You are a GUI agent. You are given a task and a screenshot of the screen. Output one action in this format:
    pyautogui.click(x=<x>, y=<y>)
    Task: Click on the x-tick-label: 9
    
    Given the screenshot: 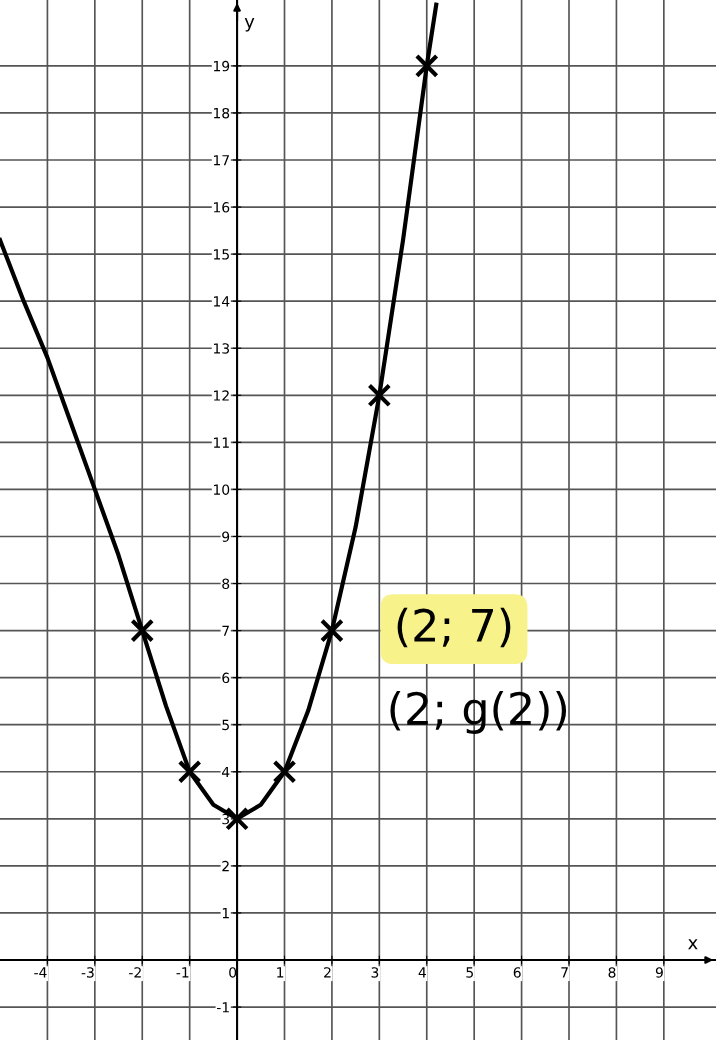 What is the action you would take?
    pyautogui.click(x=659, y=972)
    